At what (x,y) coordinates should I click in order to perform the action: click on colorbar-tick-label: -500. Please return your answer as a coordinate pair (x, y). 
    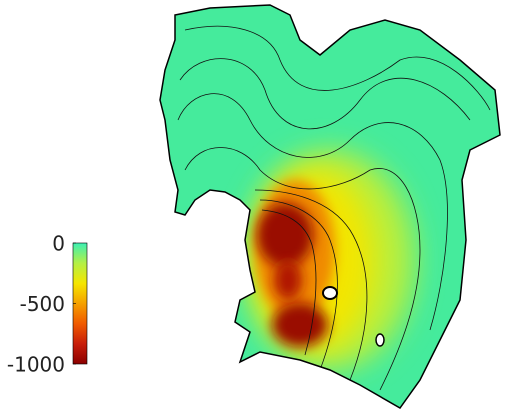
    Looking at the image, I should click on (42, 304).